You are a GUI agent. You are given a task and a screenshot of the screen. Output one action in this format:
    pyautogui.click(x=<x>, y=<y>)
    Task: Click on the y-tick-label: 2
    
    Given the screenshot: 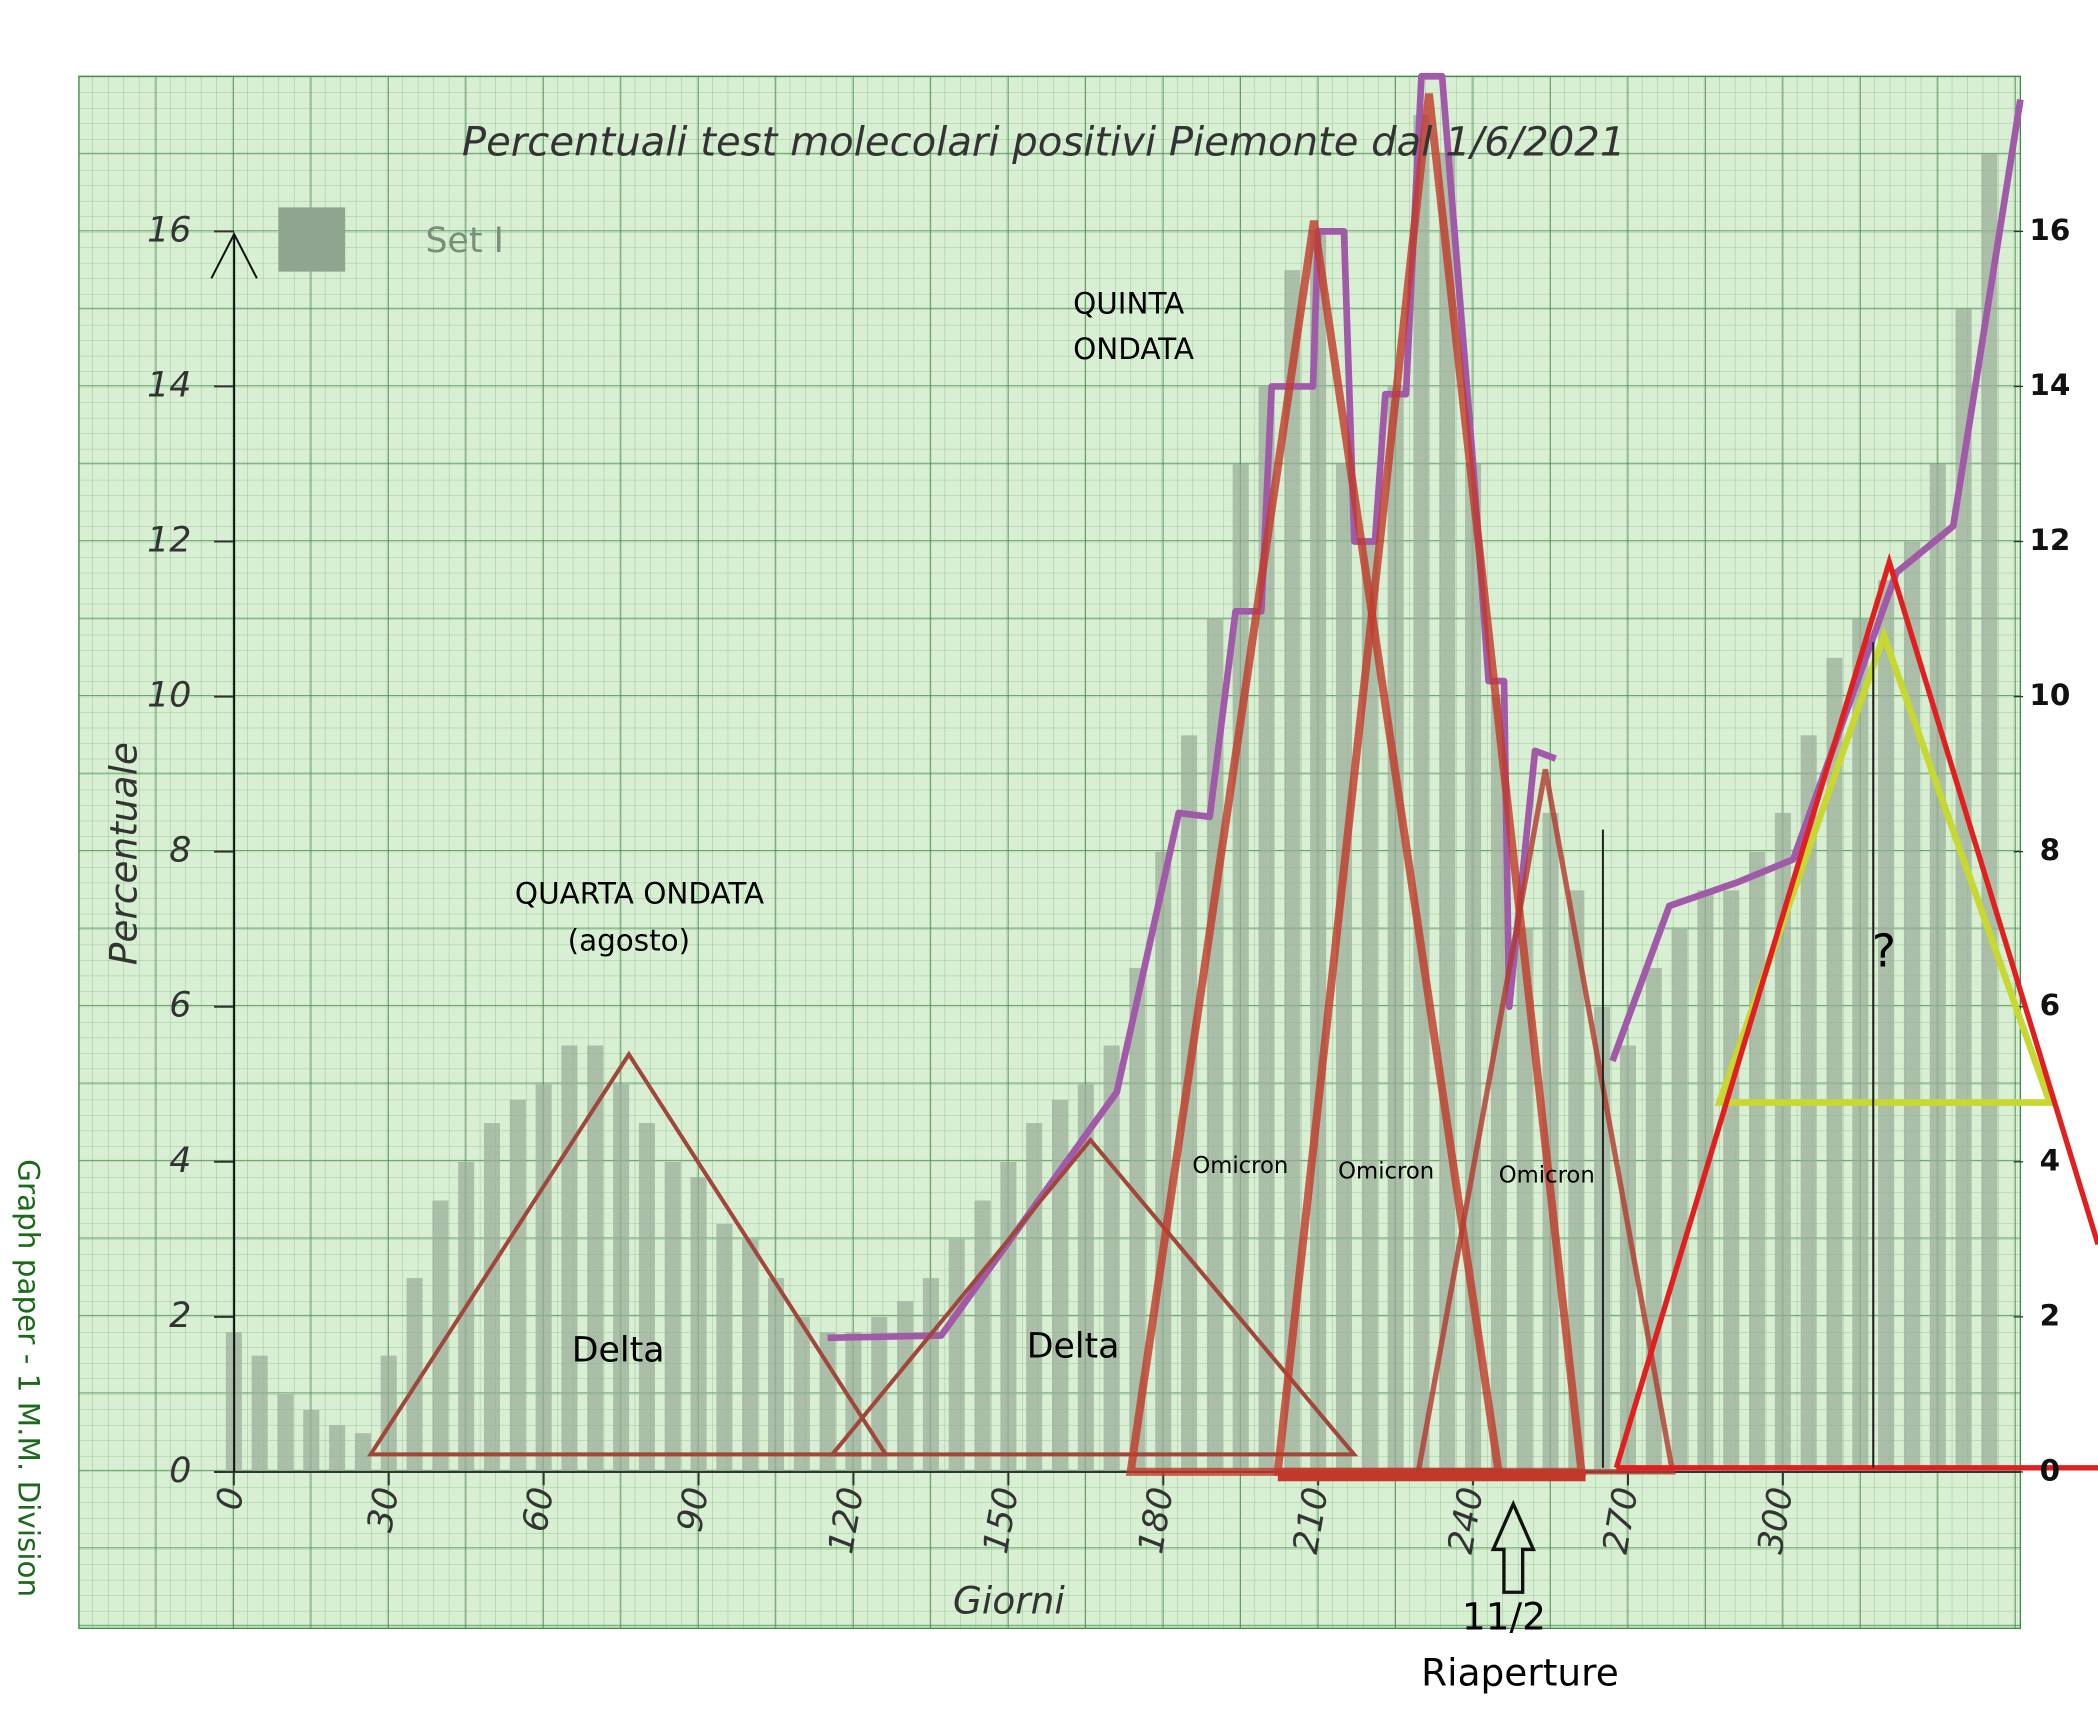 What is the action you would take?
    pyautogui.click(x=180, y=1316)
    